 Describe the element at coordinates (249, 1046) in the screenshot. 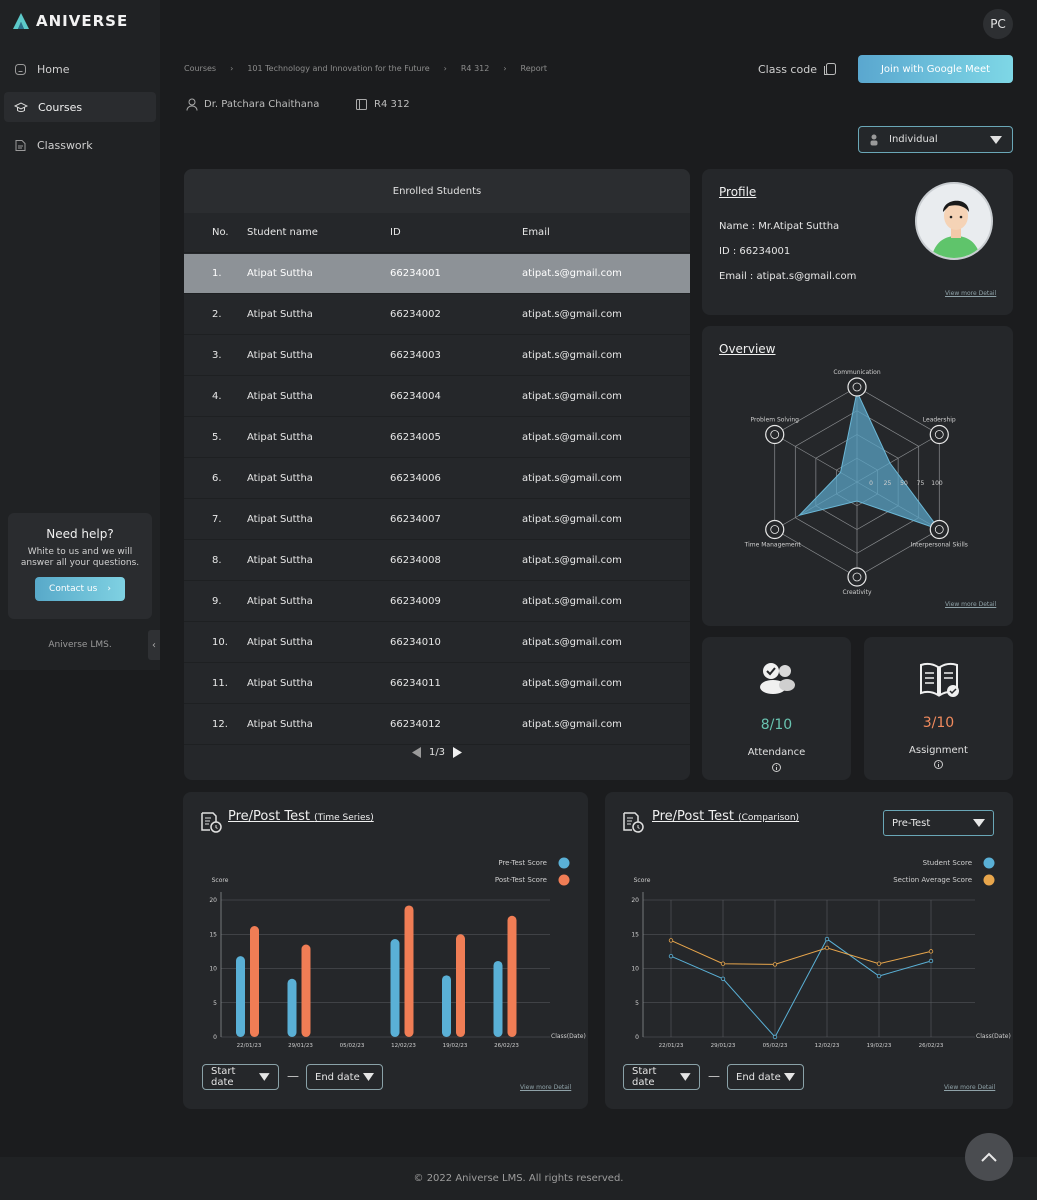

I see `x-tick-label: 22/01/23` at that location.